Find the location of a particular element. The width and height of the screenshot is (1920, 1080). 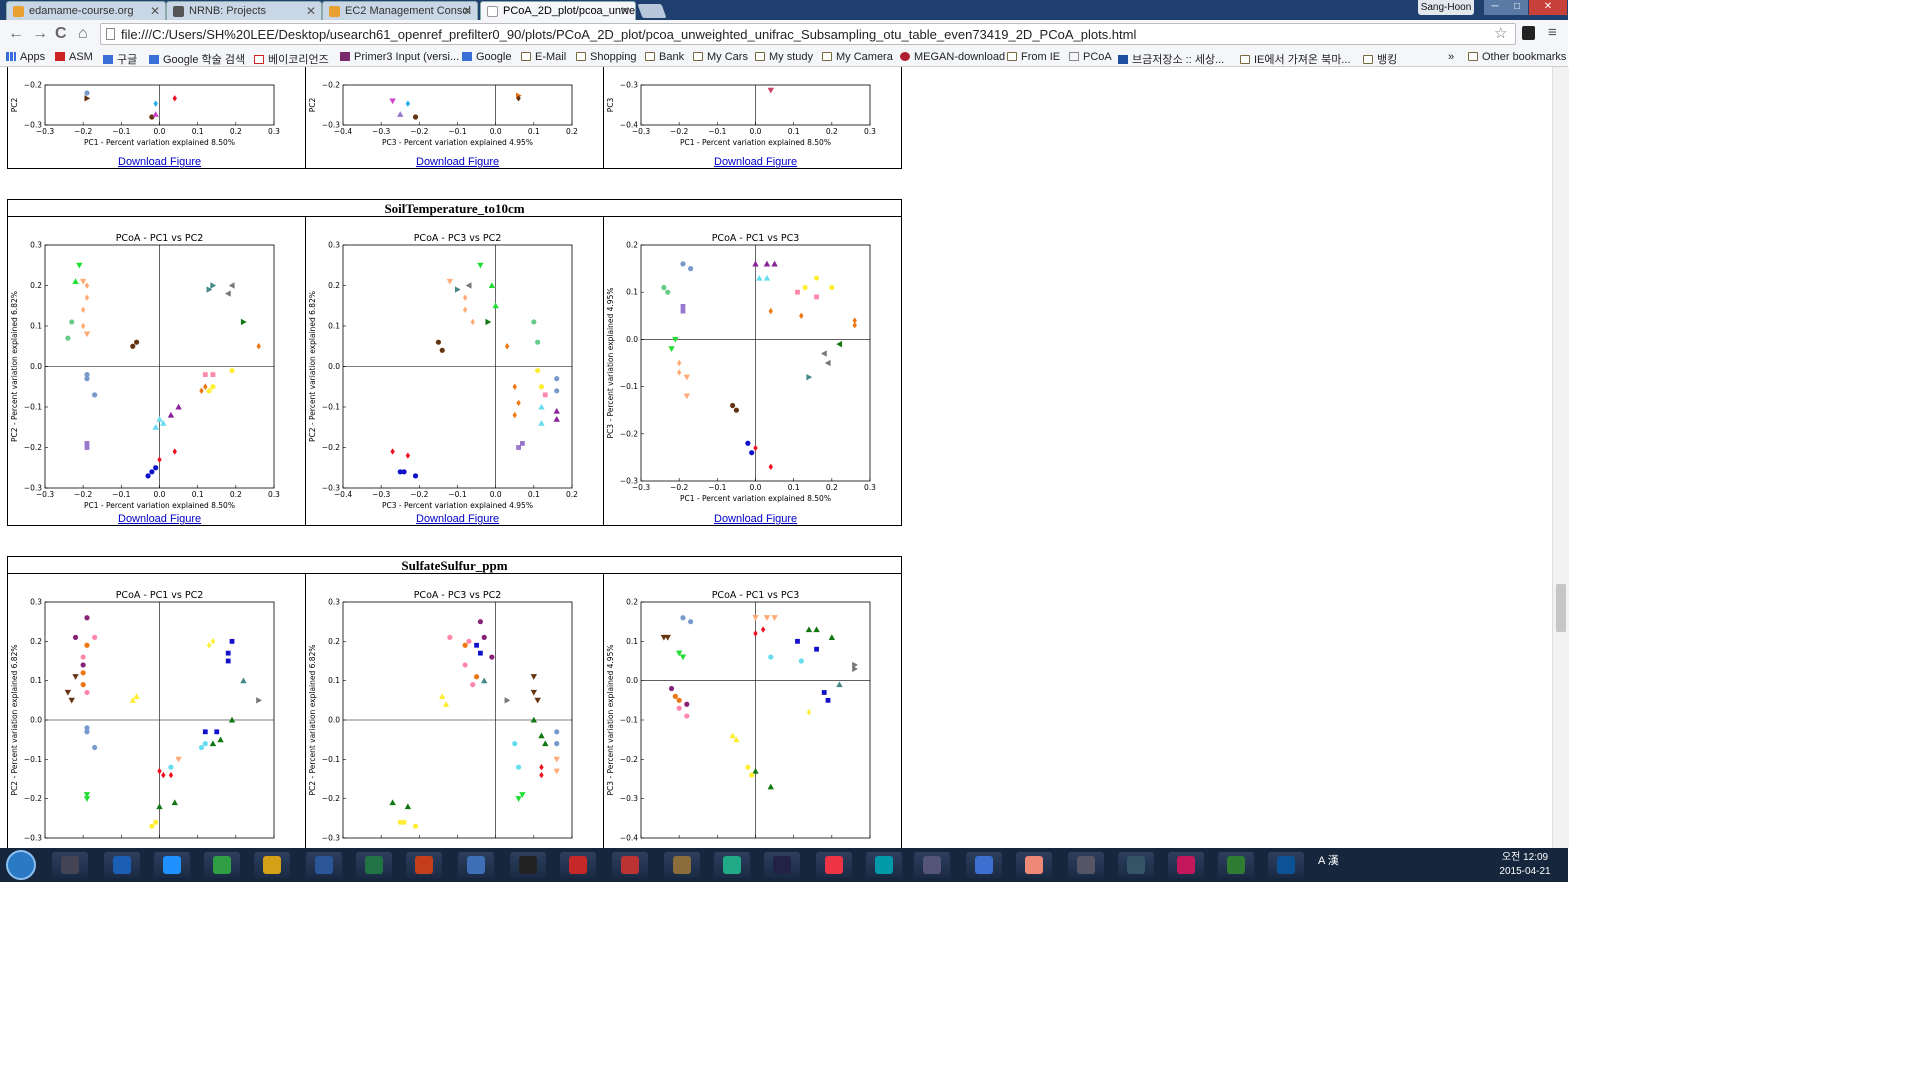

tab-nrnb: NRNB: Projects ✕ is located at coordinates (244, 10).